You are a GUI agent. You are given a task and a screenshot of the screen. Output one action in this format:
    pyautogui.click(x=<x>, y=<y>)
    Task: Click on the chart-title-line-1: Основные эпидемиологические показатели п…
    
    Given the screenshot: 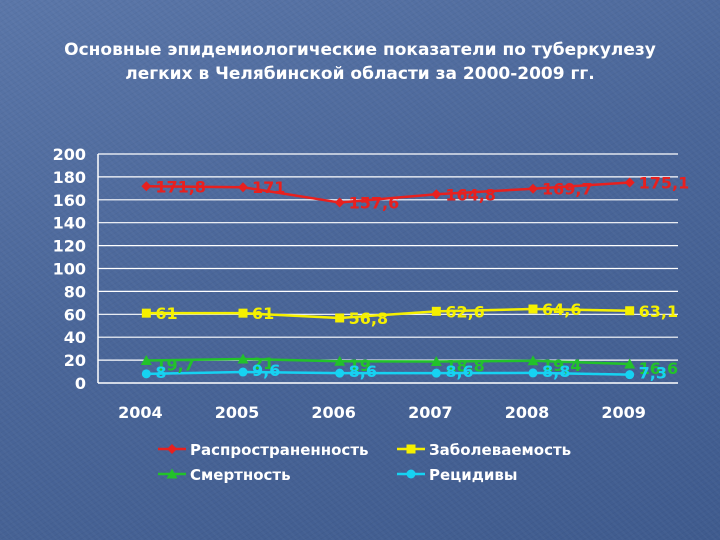 What is the action you would take?
    pyautogui.click(x=360, y=50)
    